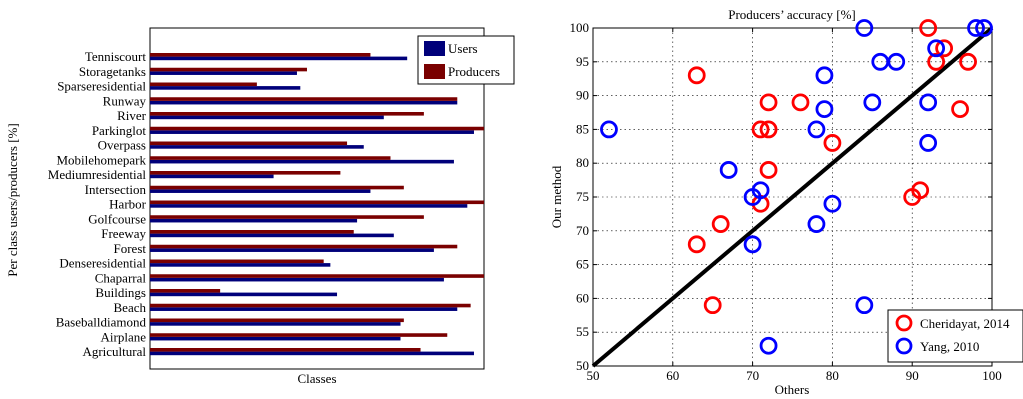 This screenshot has height=399, width=1023. Describe the element at coordinates (260, 191) in the screenshot. I see `bar-users-intersection` at that location.